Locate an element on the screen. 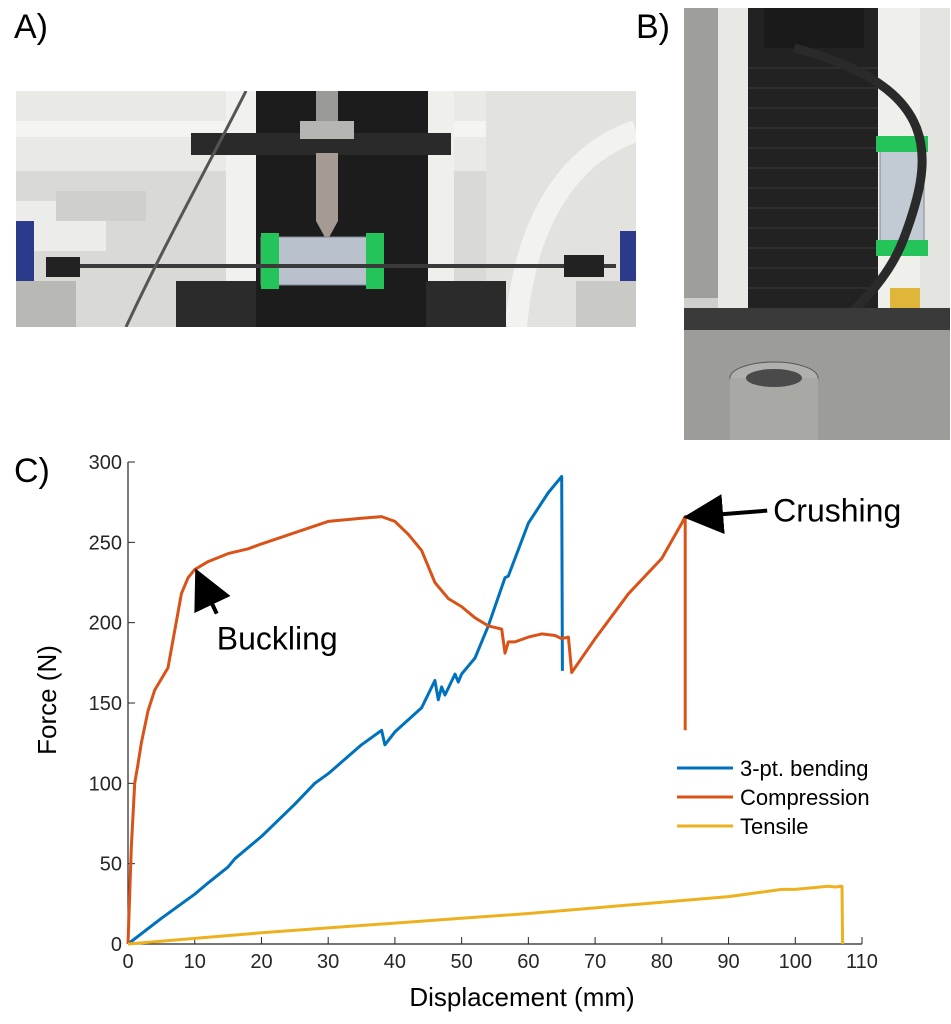  legend: 3-pt. bending Compression Tensile is located at coordinates (773, 797).